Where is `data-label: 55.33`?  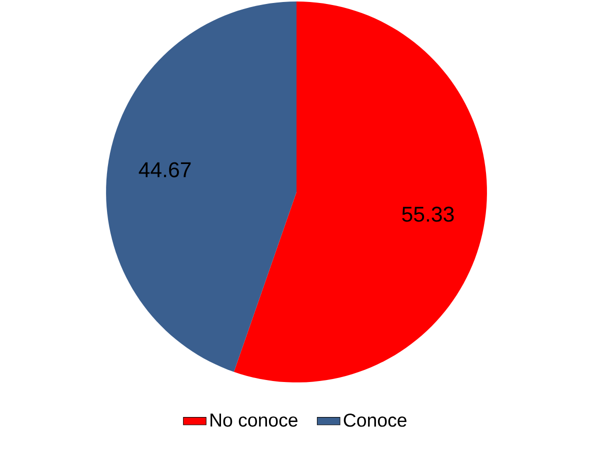 data-label: 55.33 is located at coordinates (428, 214).